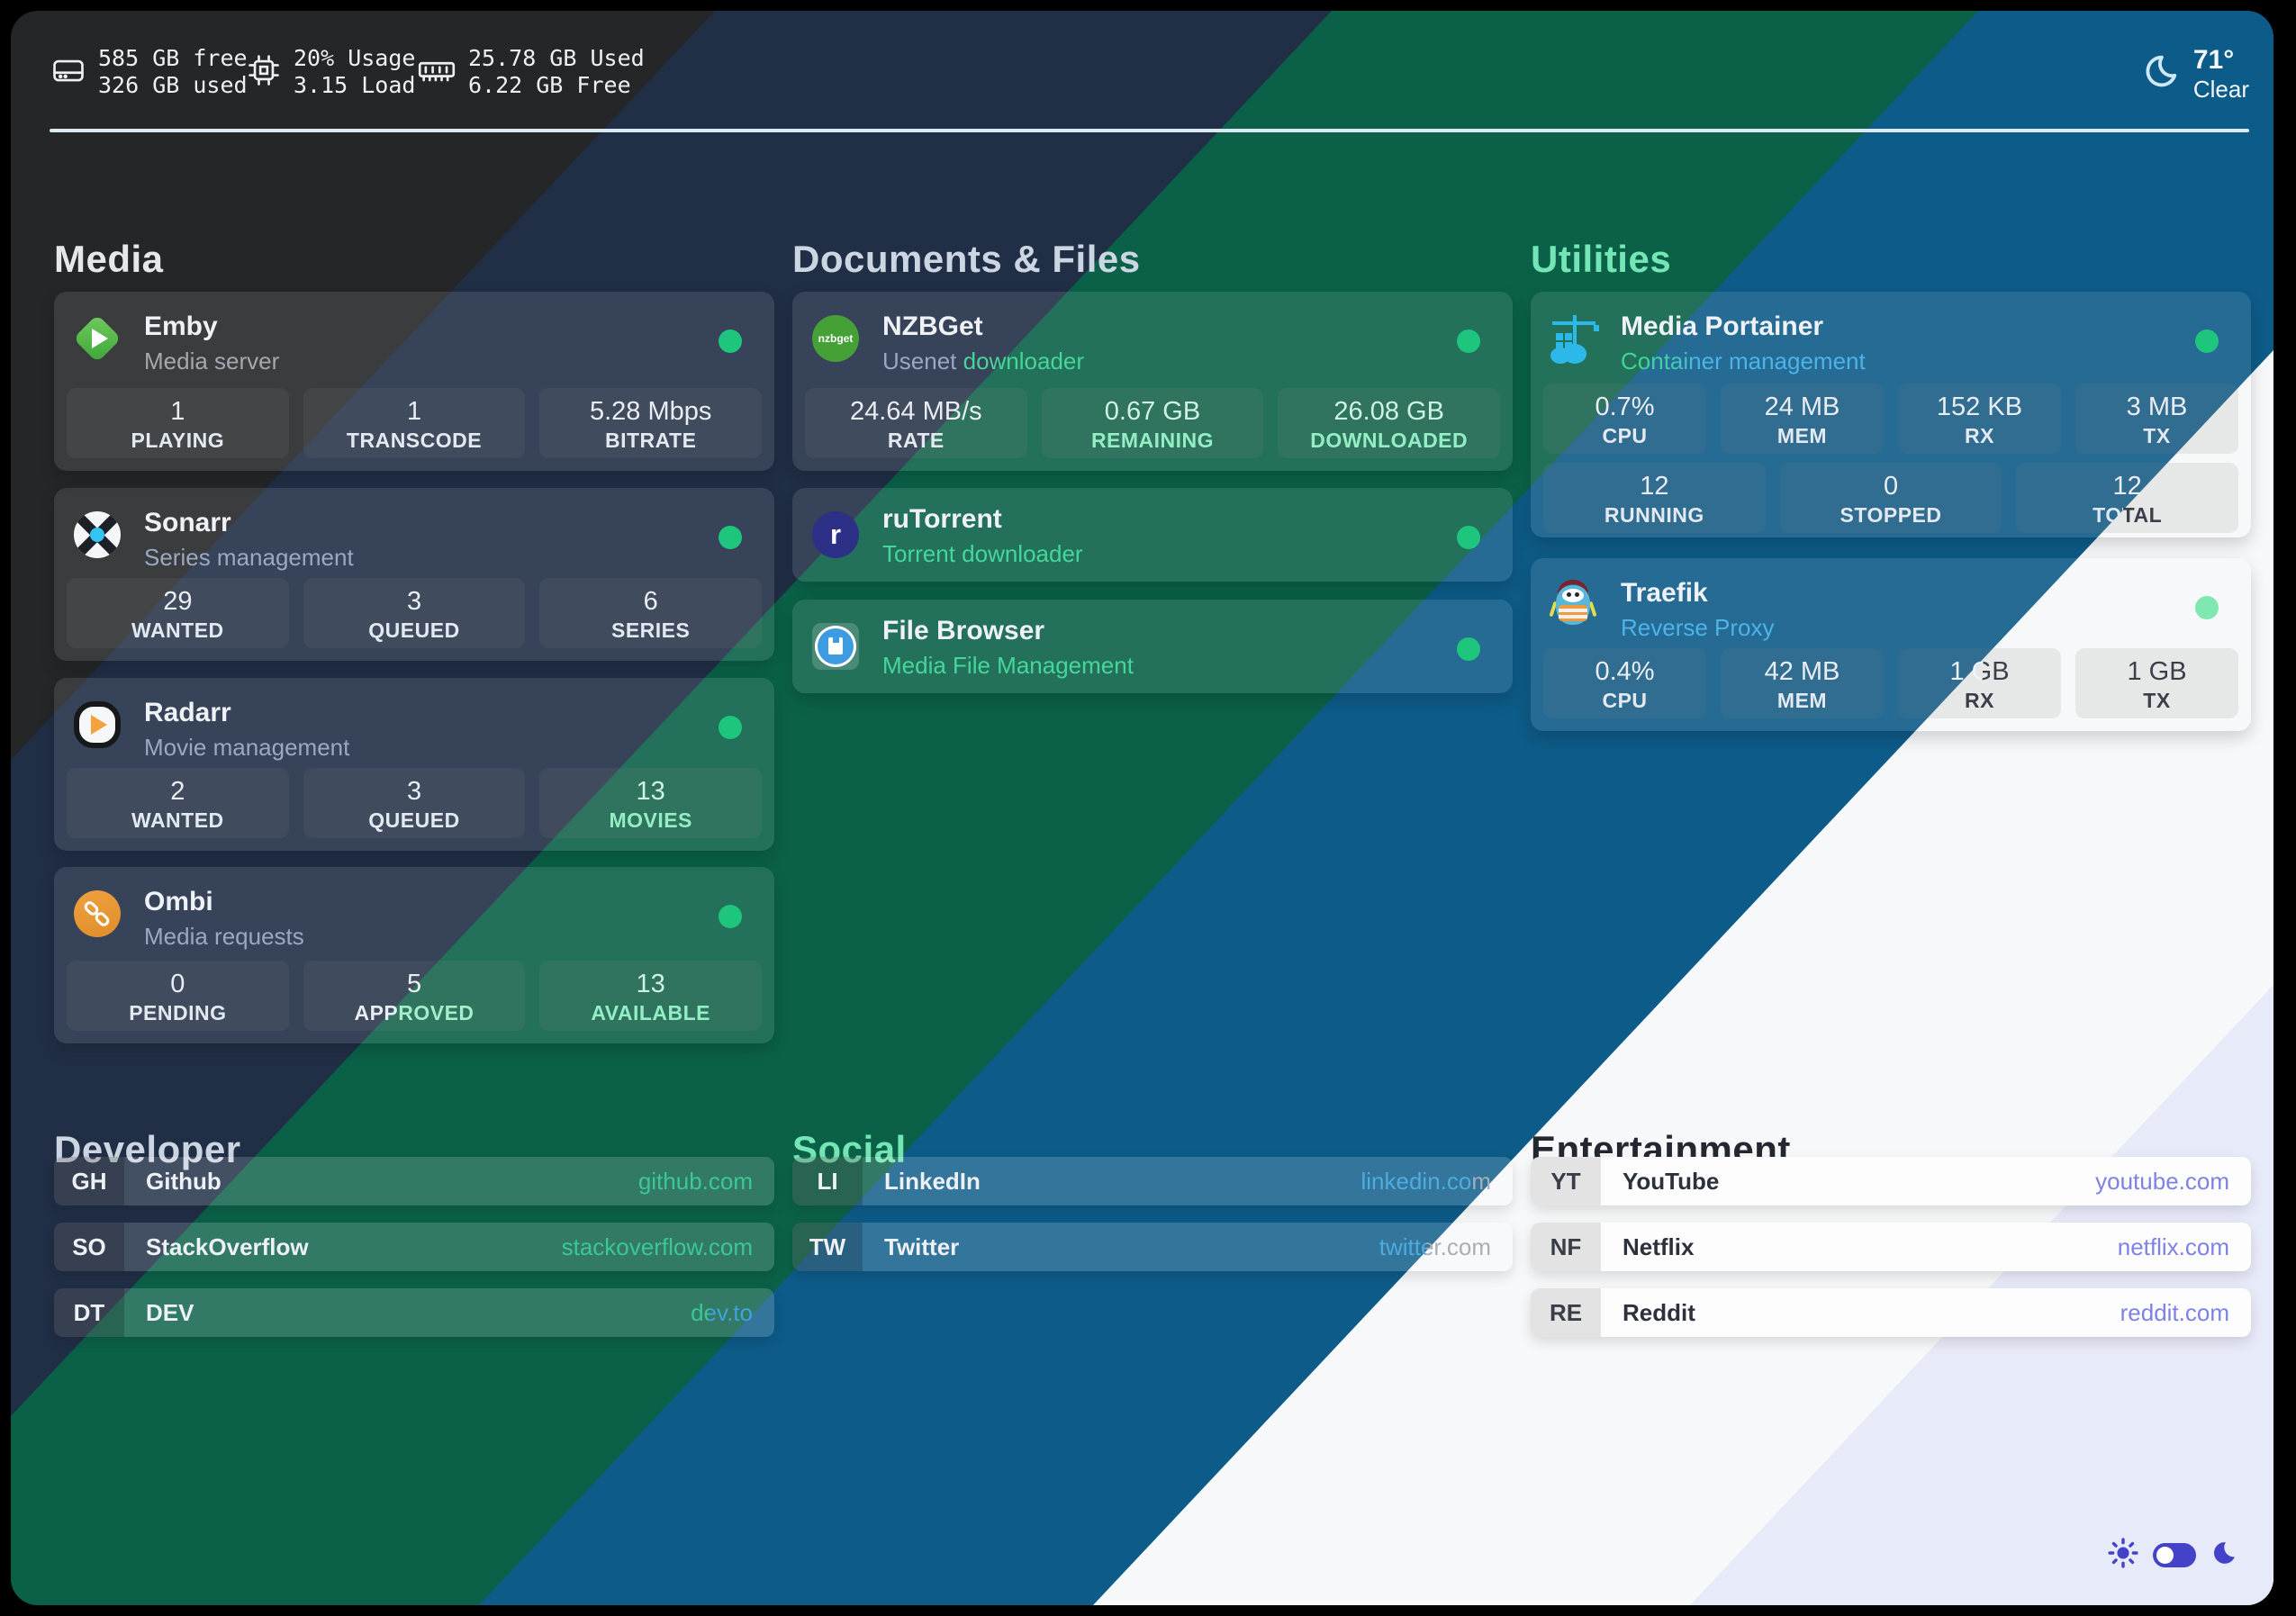 The image size is (2296, 1616). Describe the element at coordinates (1153, 1247) in the screenshot. I see `bookmark-twitter: TW Twitter twitter.com` at that location.